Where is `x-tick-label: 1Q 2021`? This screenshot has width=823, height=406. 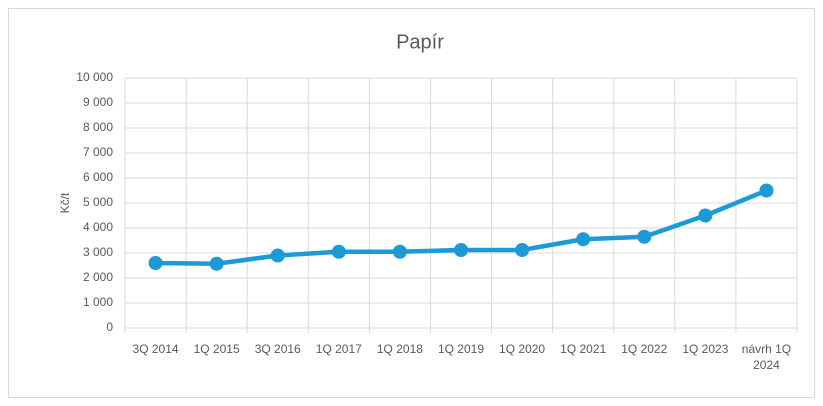 x-tick-label: 1Q 2021 is located at coordinates (583, 349).